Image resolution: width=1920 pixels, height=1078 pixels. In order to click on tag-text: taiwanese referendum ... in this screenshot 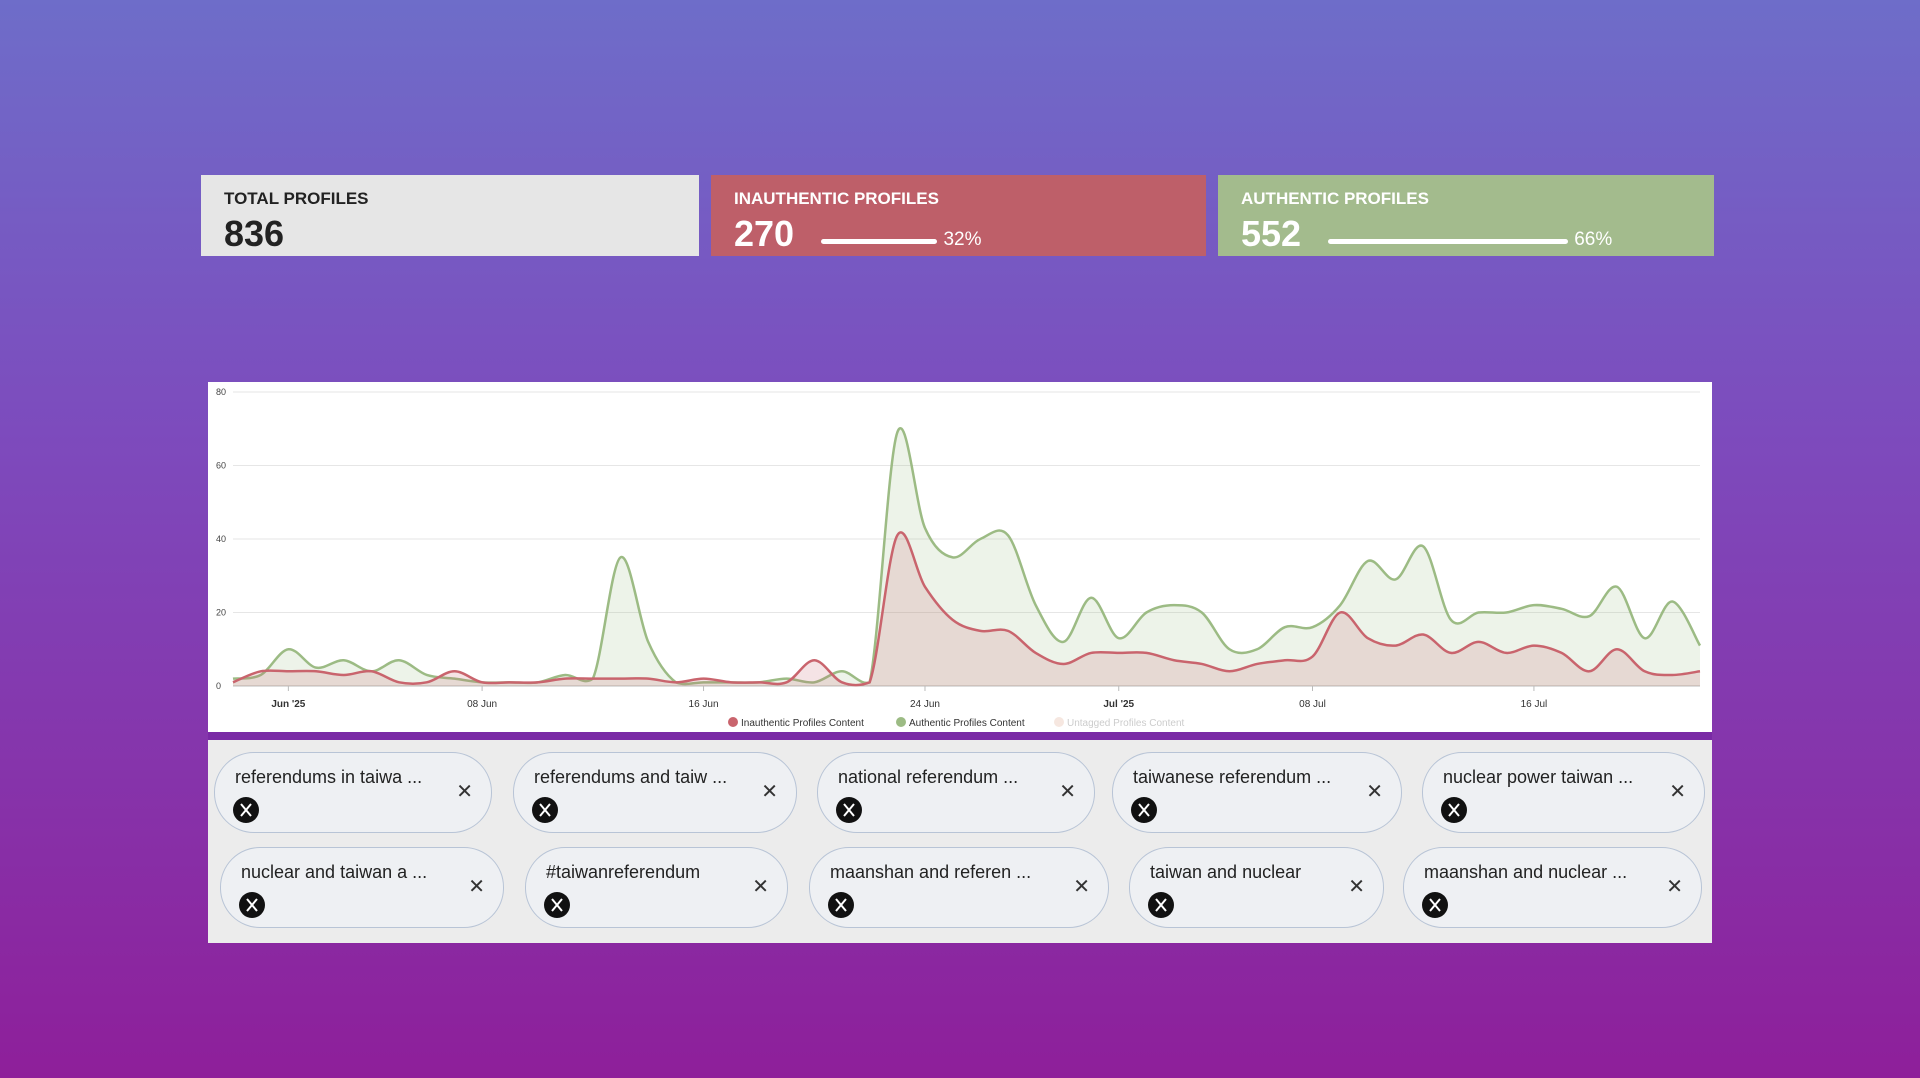, I will do `click(1232, 777)`.